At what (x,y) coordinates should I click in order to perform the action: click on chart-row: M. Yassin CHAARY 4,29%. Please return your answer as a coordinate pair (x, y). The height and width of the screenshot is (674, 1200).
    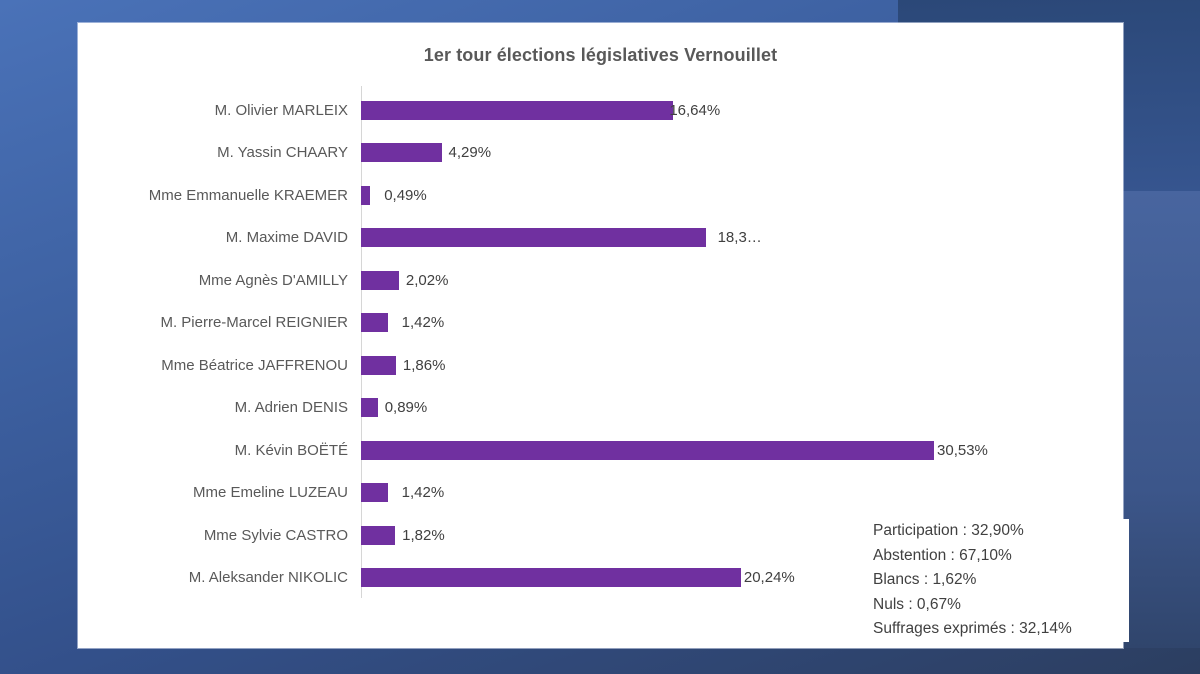
    Looking at the image, I should click on (600, 153).